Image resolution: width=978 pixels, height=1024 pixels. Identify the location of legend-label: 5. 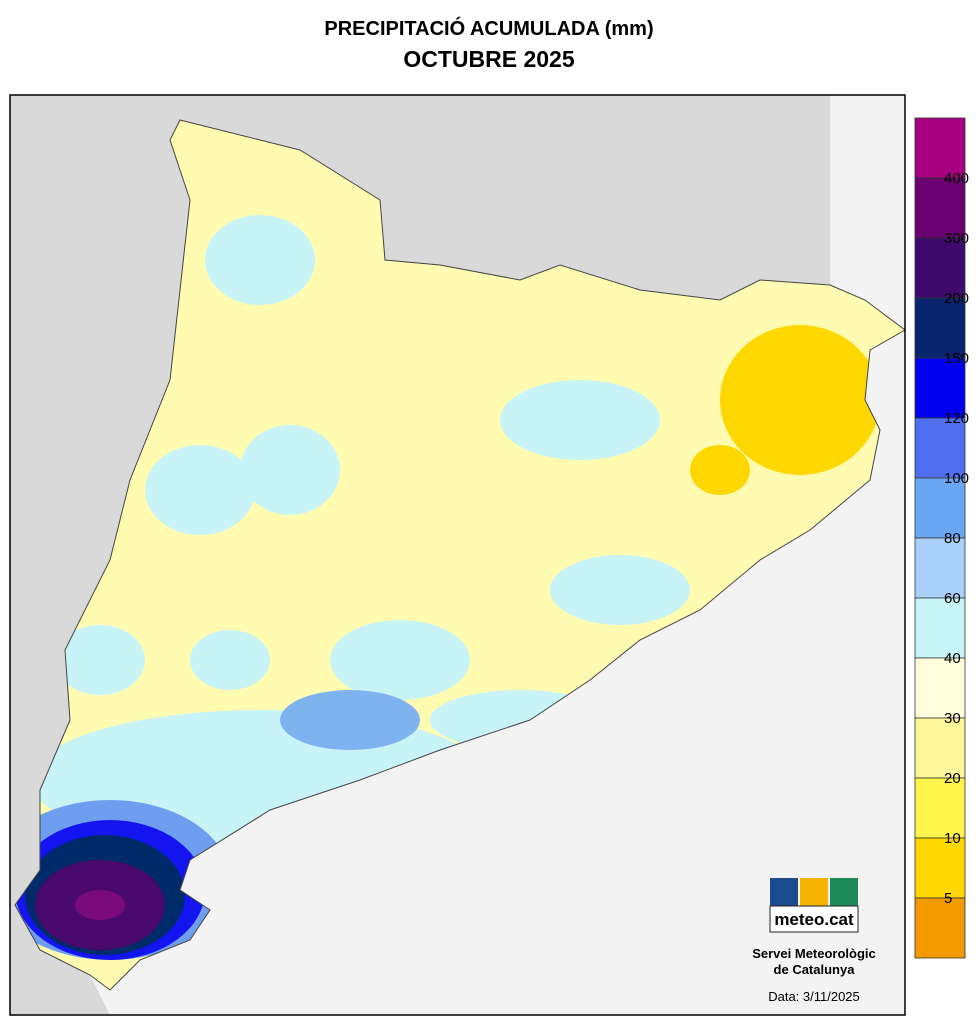
(948, 898).